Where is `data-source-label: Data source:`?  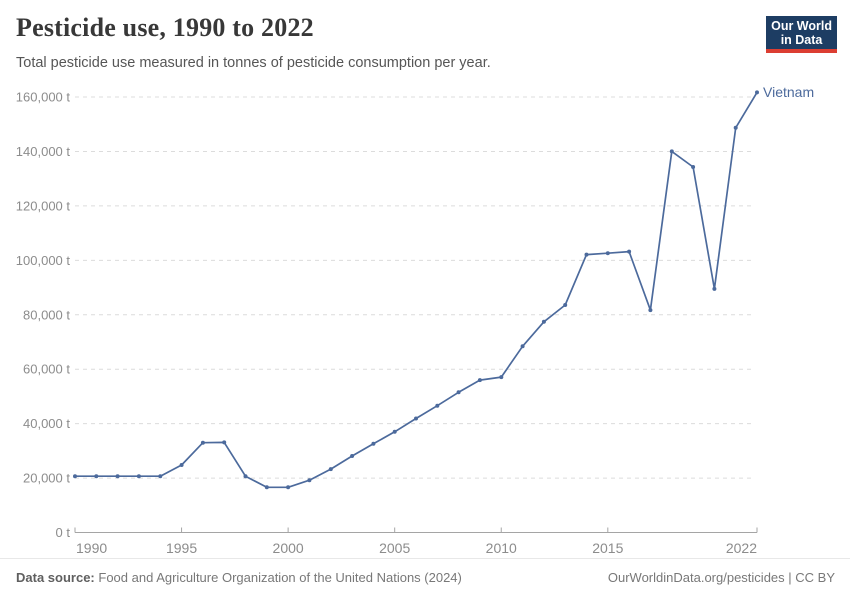
data-source-label: Data source: is located at coordinates (55, 577).